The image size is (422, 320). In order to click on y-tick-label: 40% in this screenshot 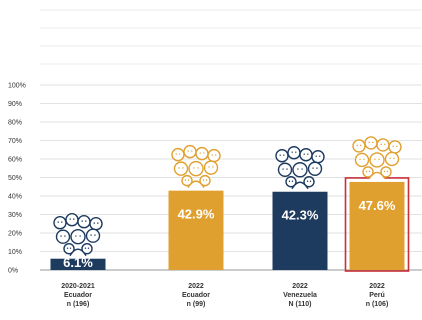, I will do `click(15, 197)`.